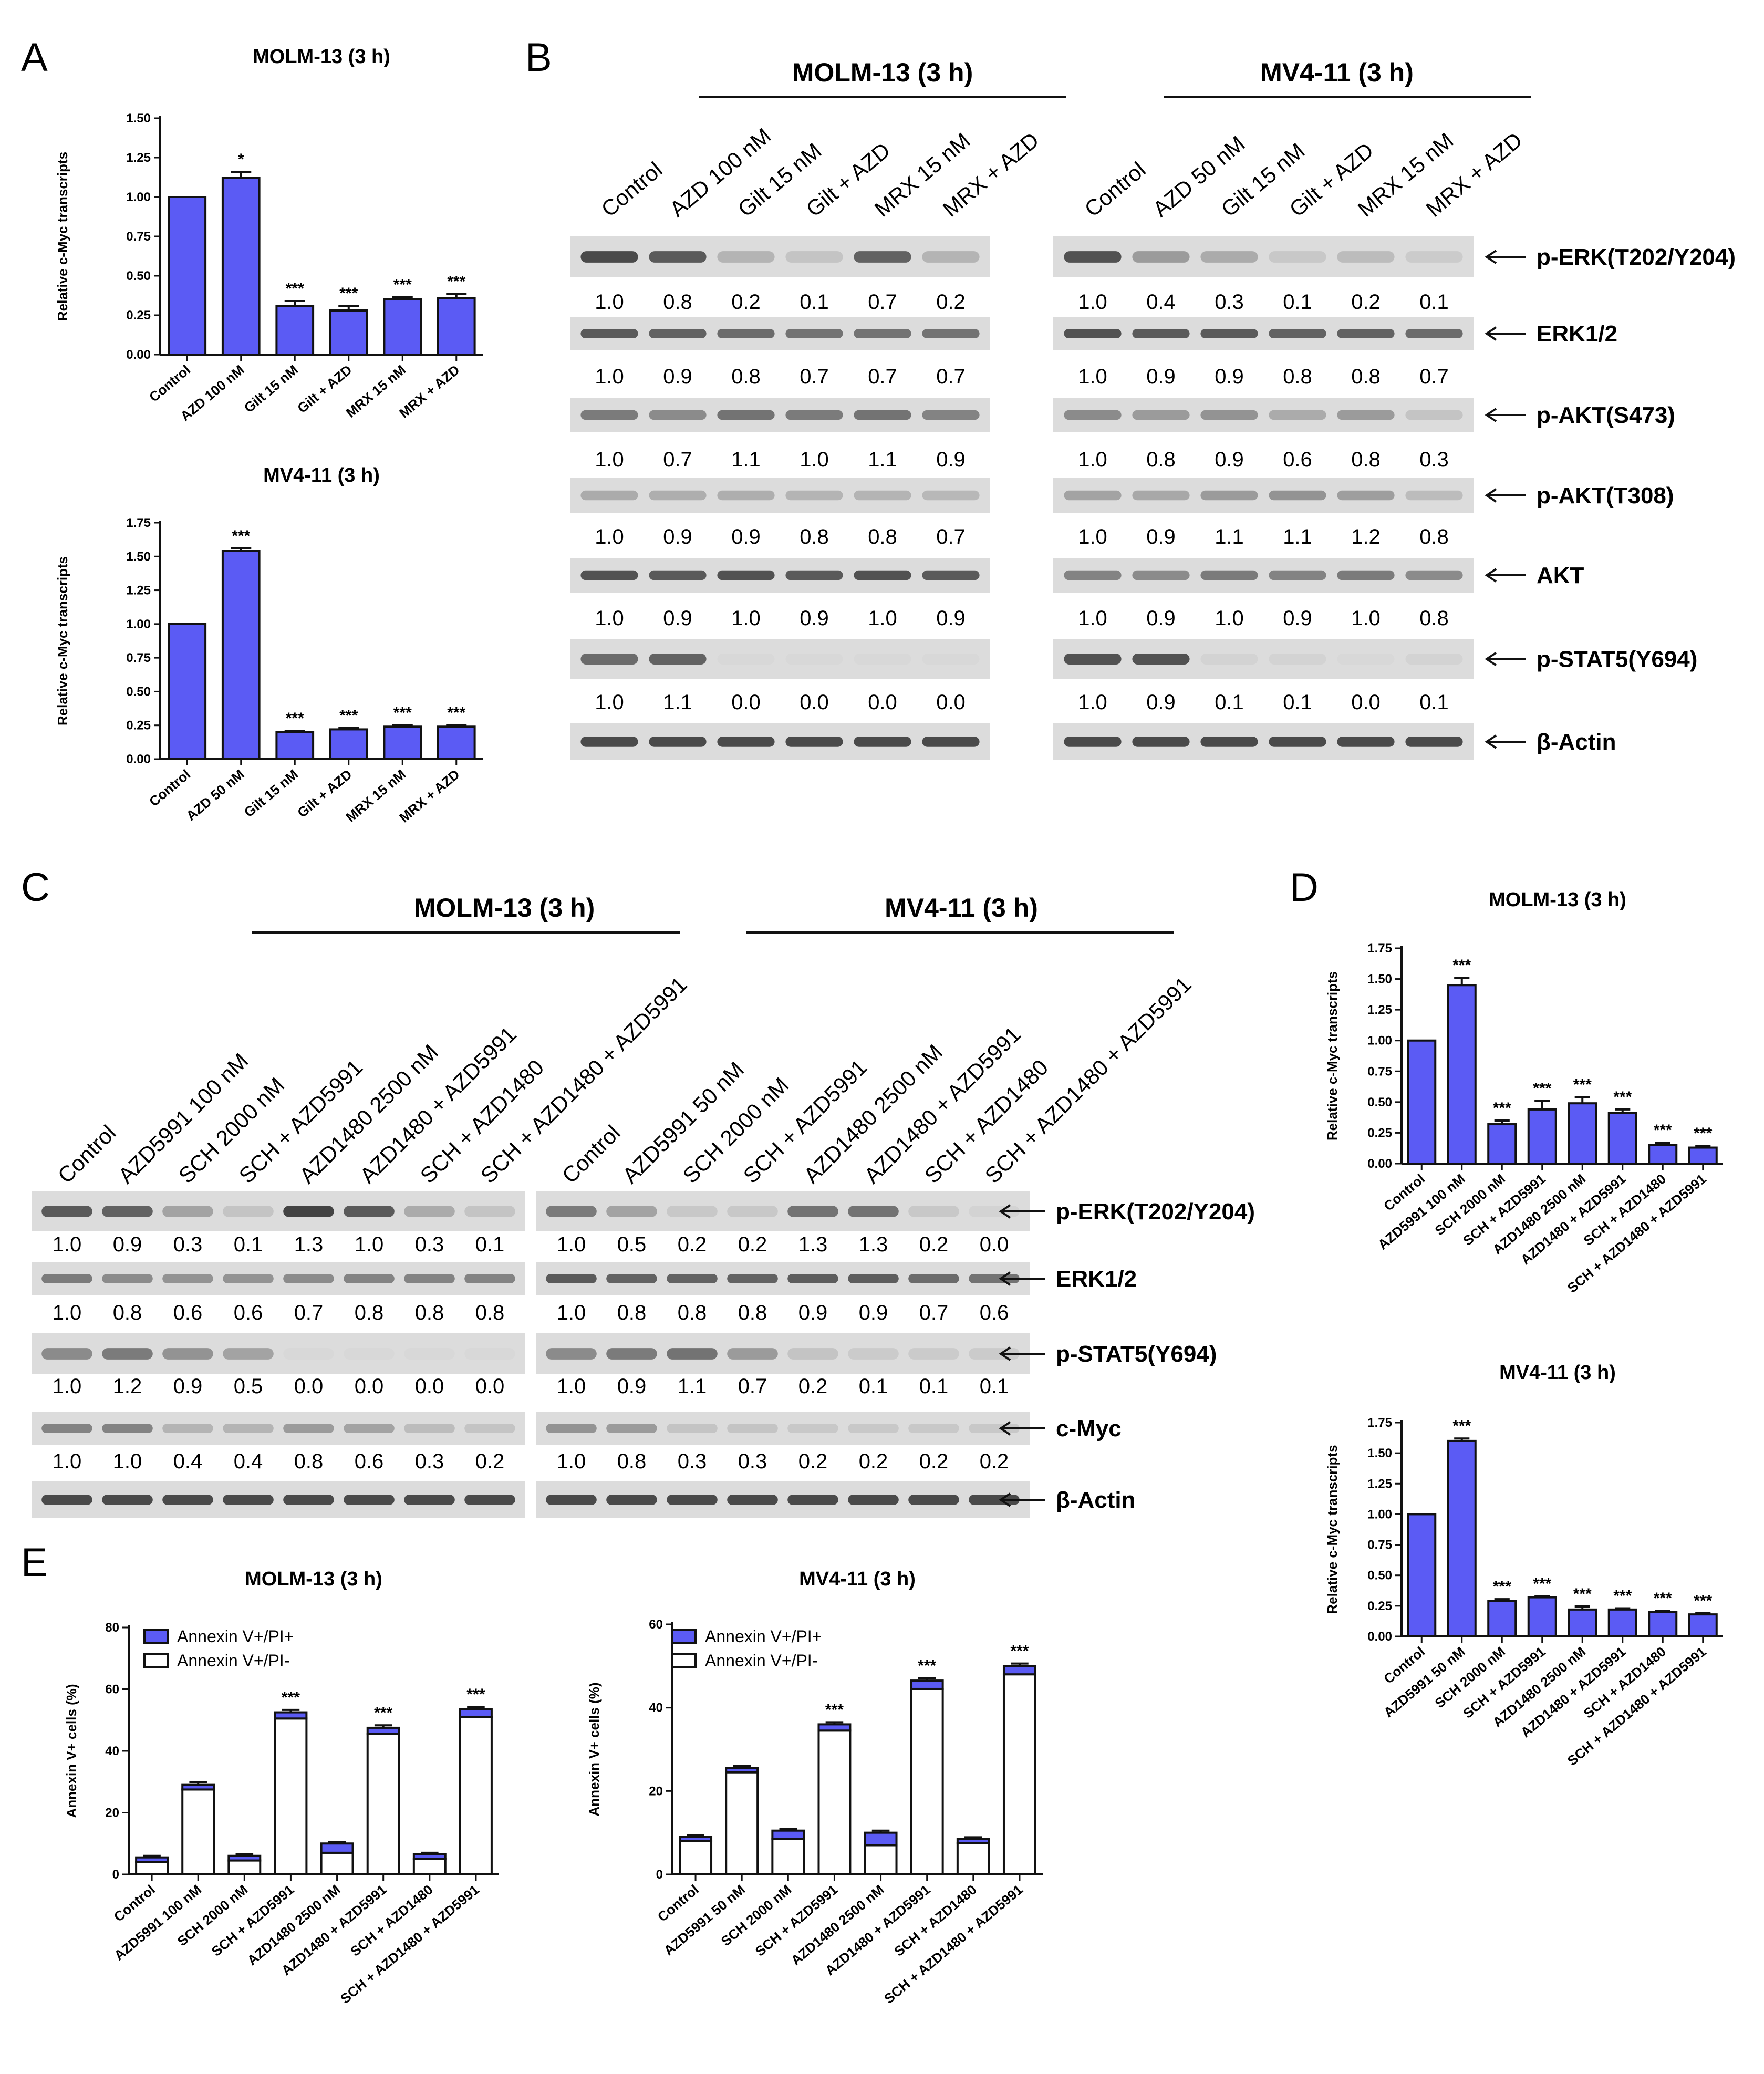 This screenshot has height=2074, width=1764. Describe the element at coordinates (538, 57) in the screenshot. I see `panel-letter-b: B` at that location.